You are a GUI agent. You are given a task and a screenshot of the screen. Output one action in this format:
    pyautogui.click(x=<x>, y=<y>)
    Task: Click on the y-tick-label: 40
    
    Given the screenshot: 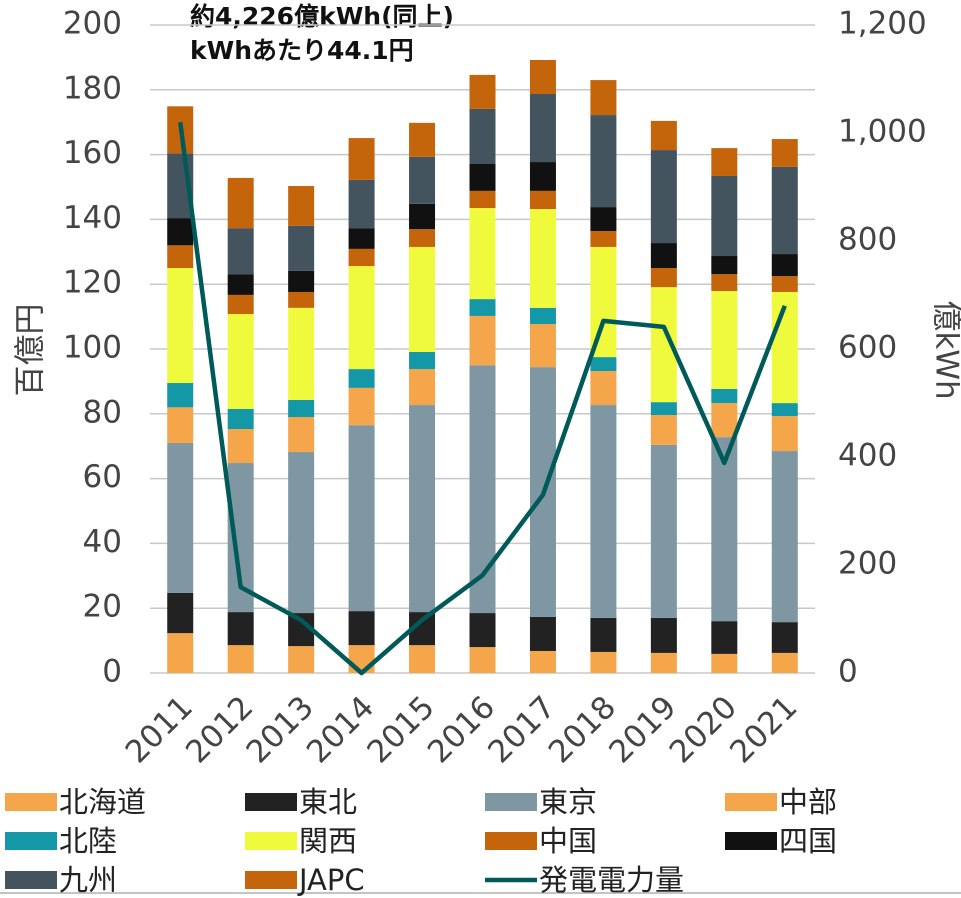 What is the action you would take?
    pyautogui.click(x=102, y=542)
    